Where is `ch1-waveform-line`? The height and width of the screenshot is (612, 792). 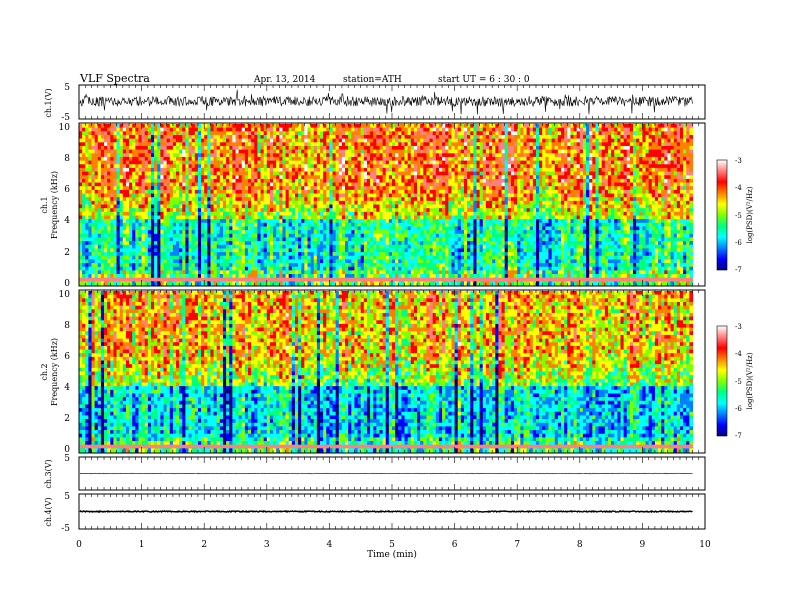
ch1-waveform-line is located at coordinates (386, 102).